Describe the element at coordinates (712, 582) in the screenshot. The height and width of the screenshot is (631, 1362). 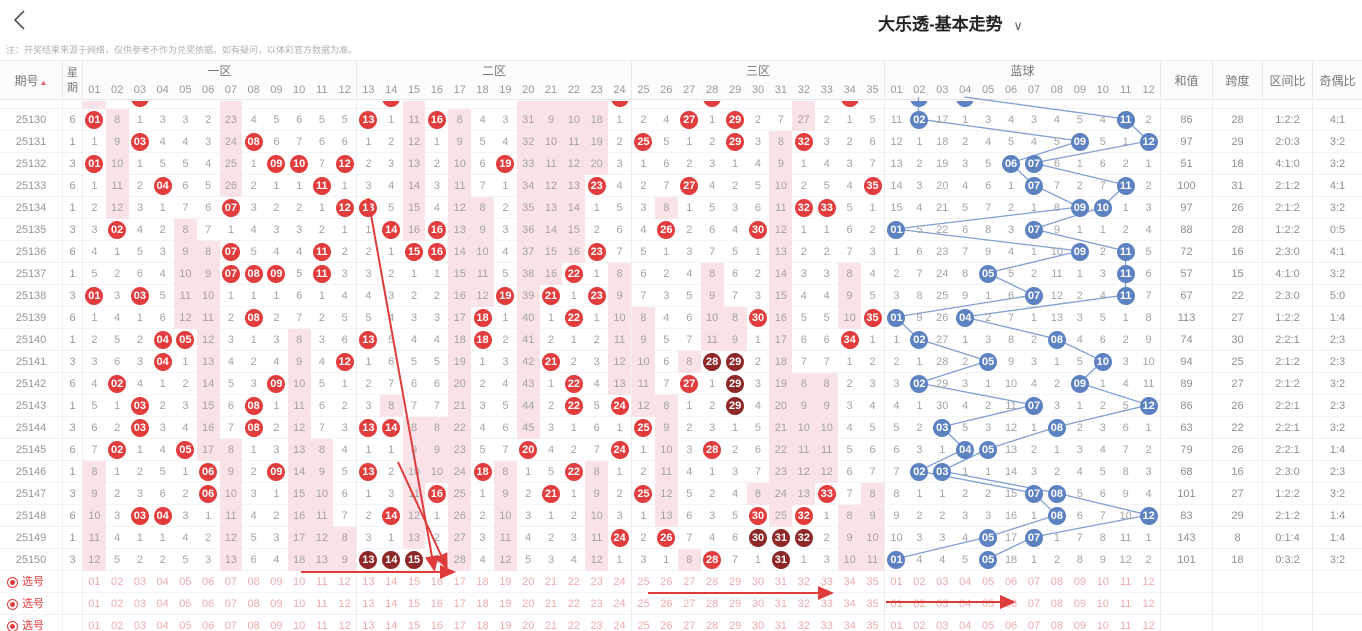
I see `pick-number: 28` at that location.